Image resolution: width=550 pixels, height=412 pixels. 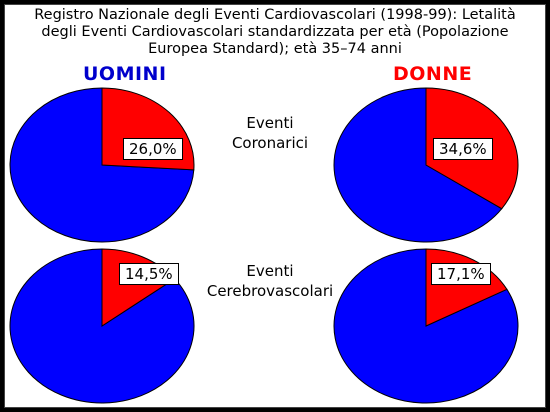 I want to click on label-cerebrovascular-events: Eventi Cerebrovascolari, so click(x=270, y=281).